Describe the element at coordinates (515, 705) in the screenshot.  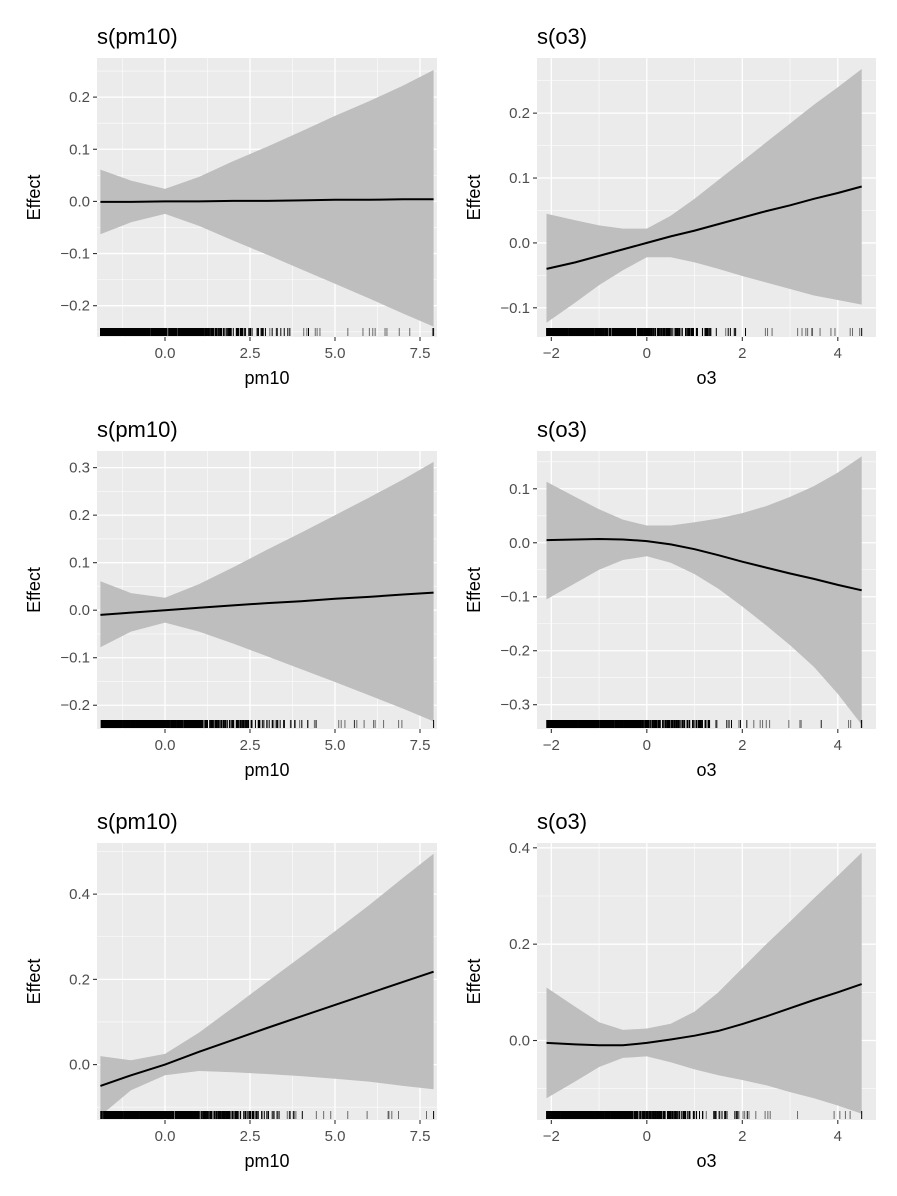
I see `y-tick-label: −0.3` at that location.